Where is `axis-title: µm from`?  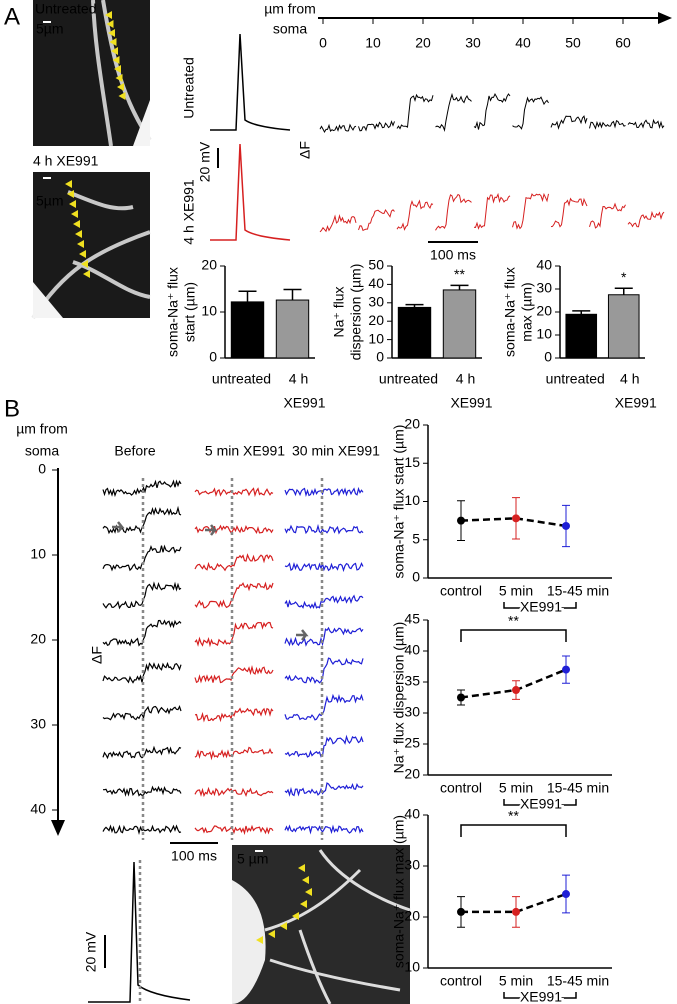 axis-title: µm from is located at coordinates (290, 9).